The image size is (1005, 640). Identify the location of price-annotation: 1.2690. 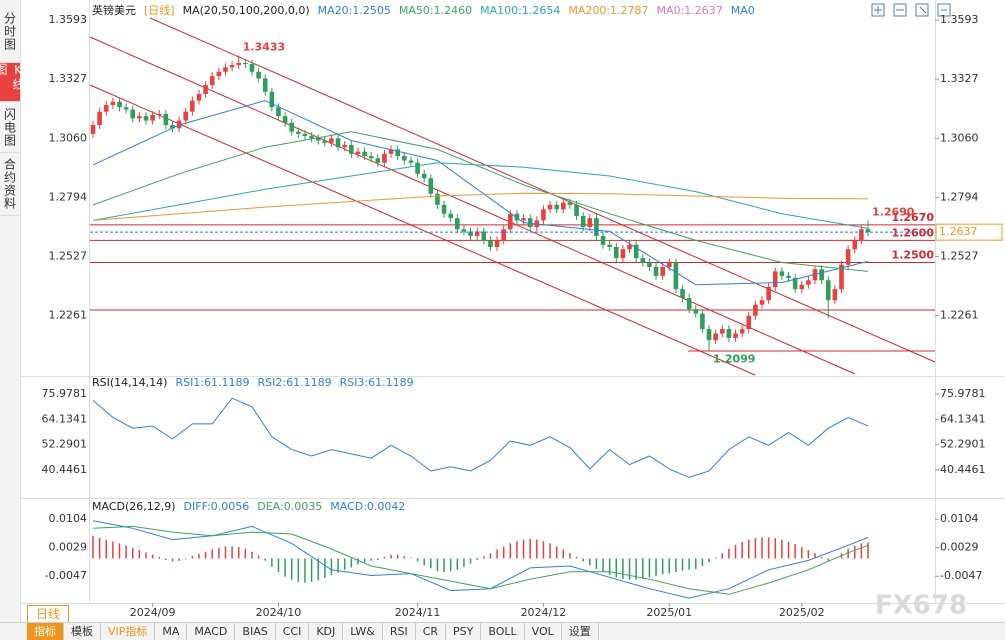
(893, 211).